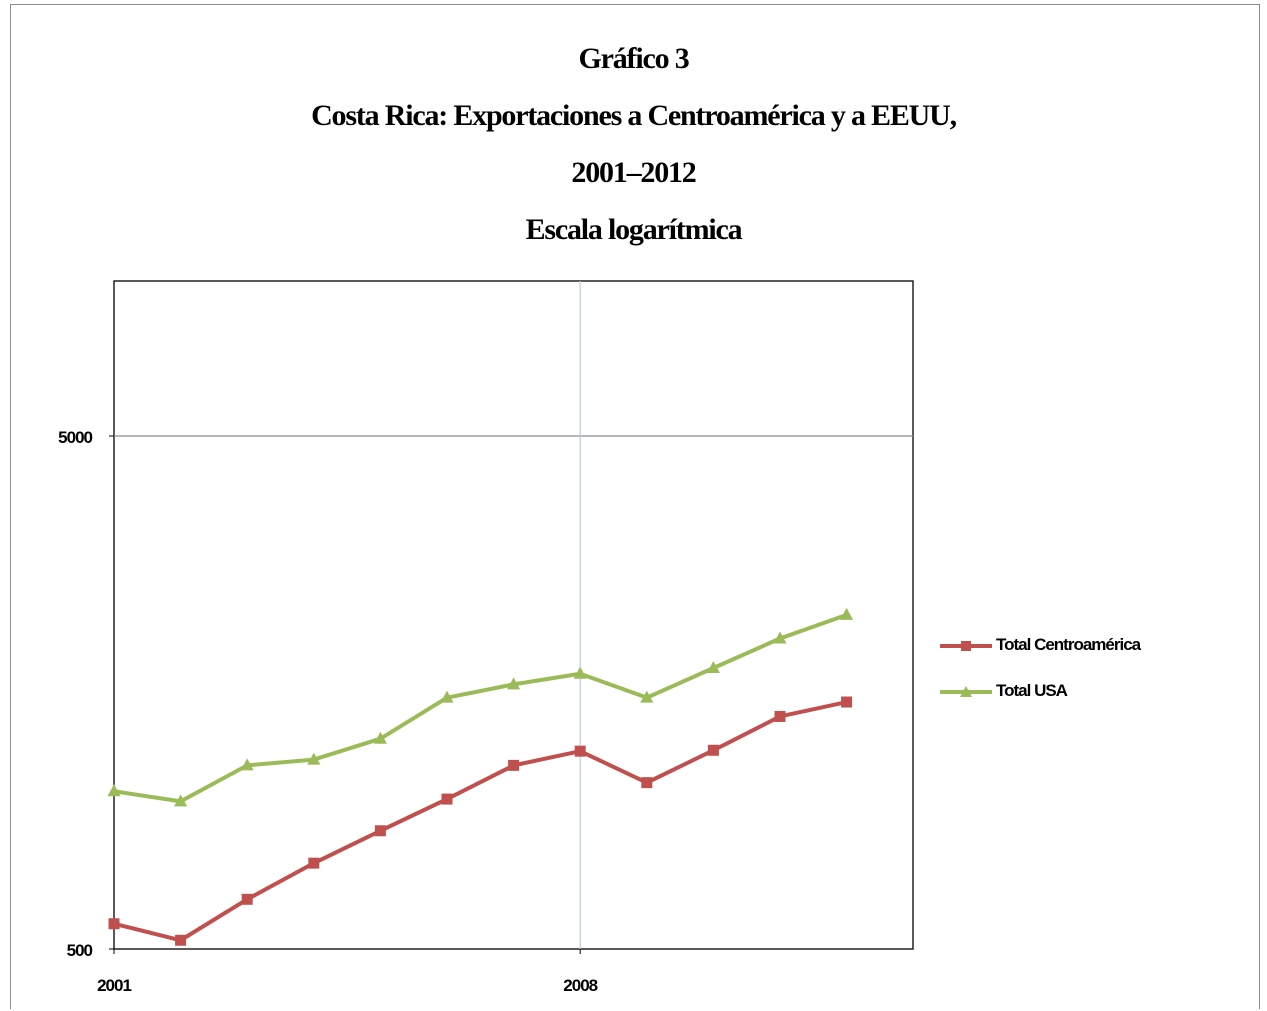  I want to click on legend-swatch-centroamerica, so click(966, 645).